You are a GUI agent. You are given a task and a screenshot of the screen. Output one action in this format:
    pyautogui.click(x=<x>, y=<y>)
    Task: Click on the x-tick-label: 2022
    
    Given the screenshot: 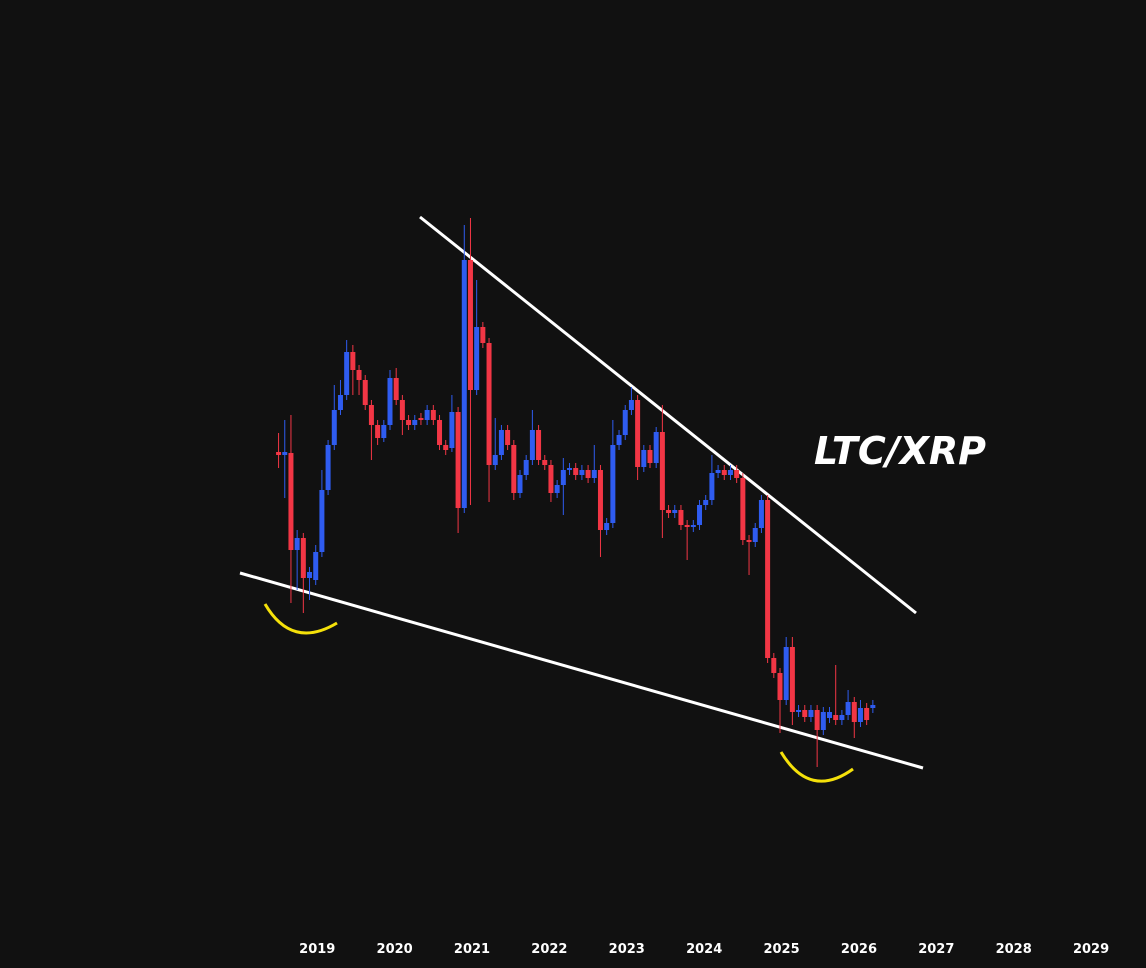 What is the action you would take?
    pyautogui.click(x=549, y=949)
    